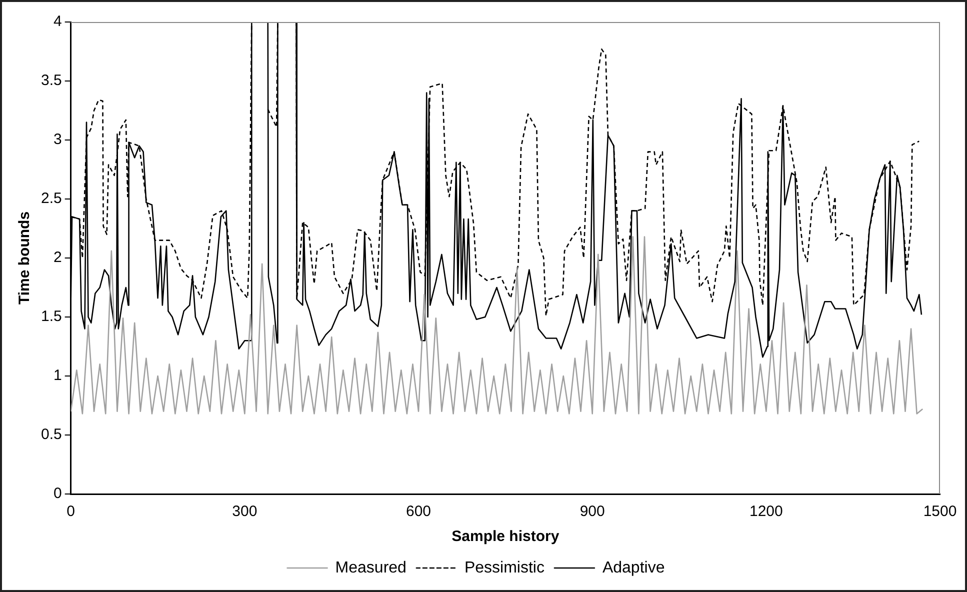 This screenshot has height=592, width=967. Describe the element at coordinates (245, 511) in the screenshot. I see `x-tick-label: 300` at that location.